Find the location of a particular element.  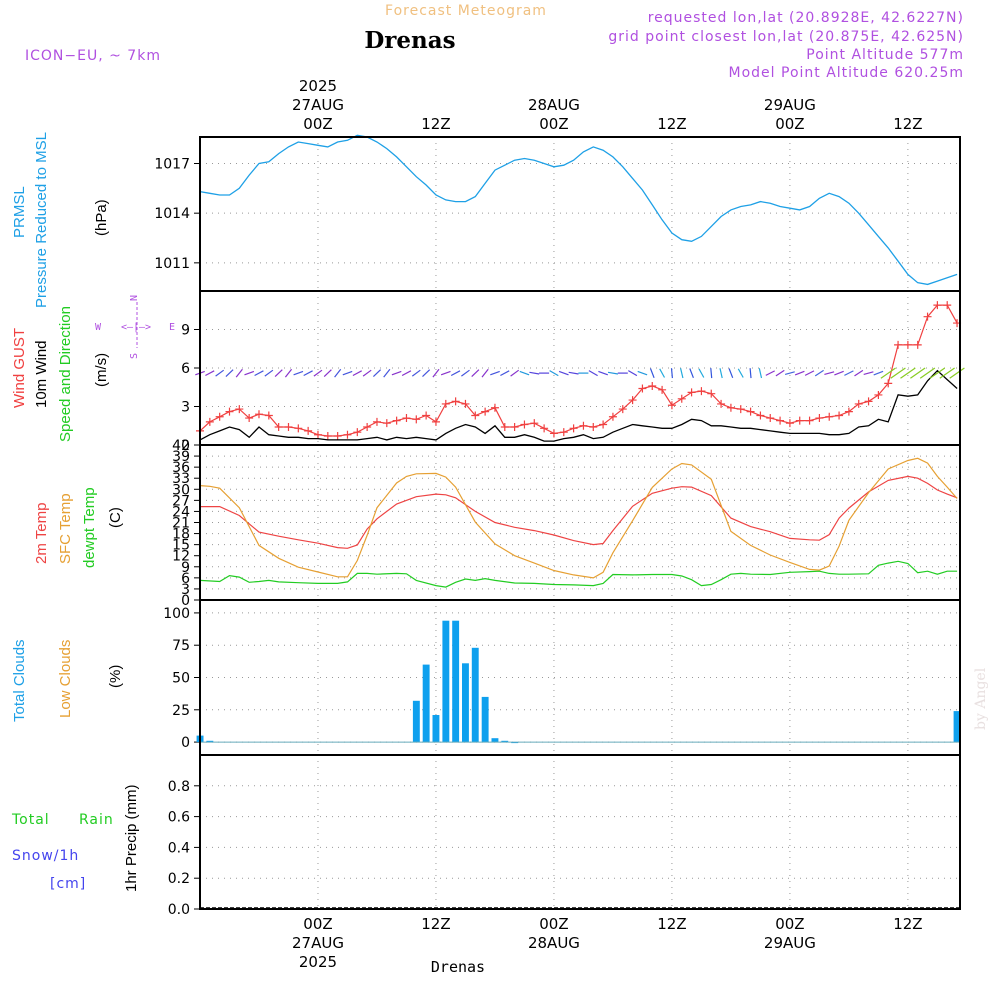

point-altitude: Point Altitude 577m is located at coordinates (885, 55).